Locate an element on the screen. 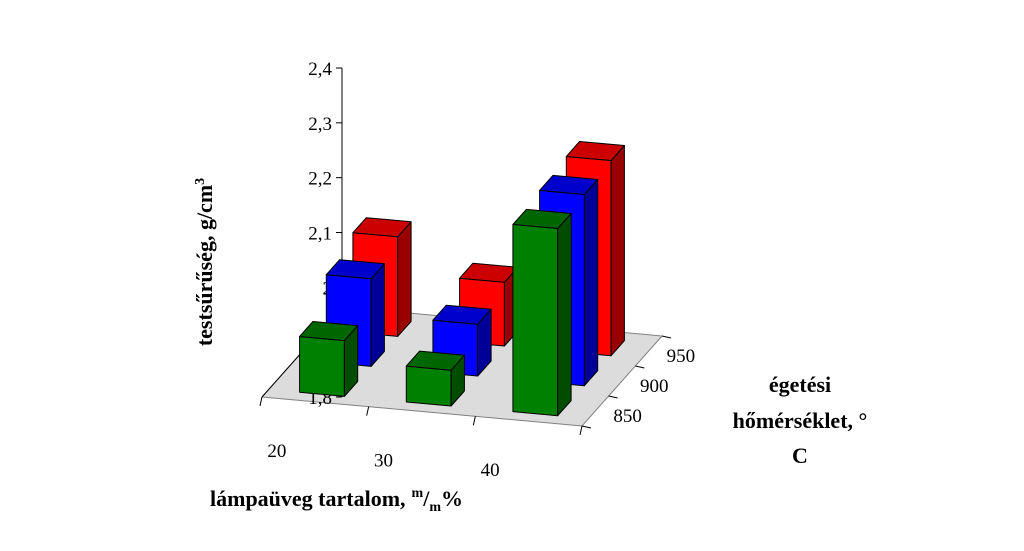  x-axis-title-slash: / is located at coordinates (426, 498).